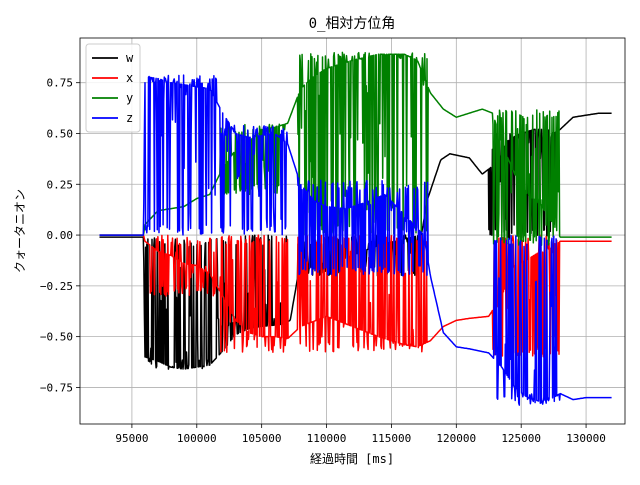 The height and width of the screenshot is (485, 640). What do you see at coordinates (56, 387) in the screenshot?
I see `y-tick-label: −0.75` at bounding box center [56, 387].